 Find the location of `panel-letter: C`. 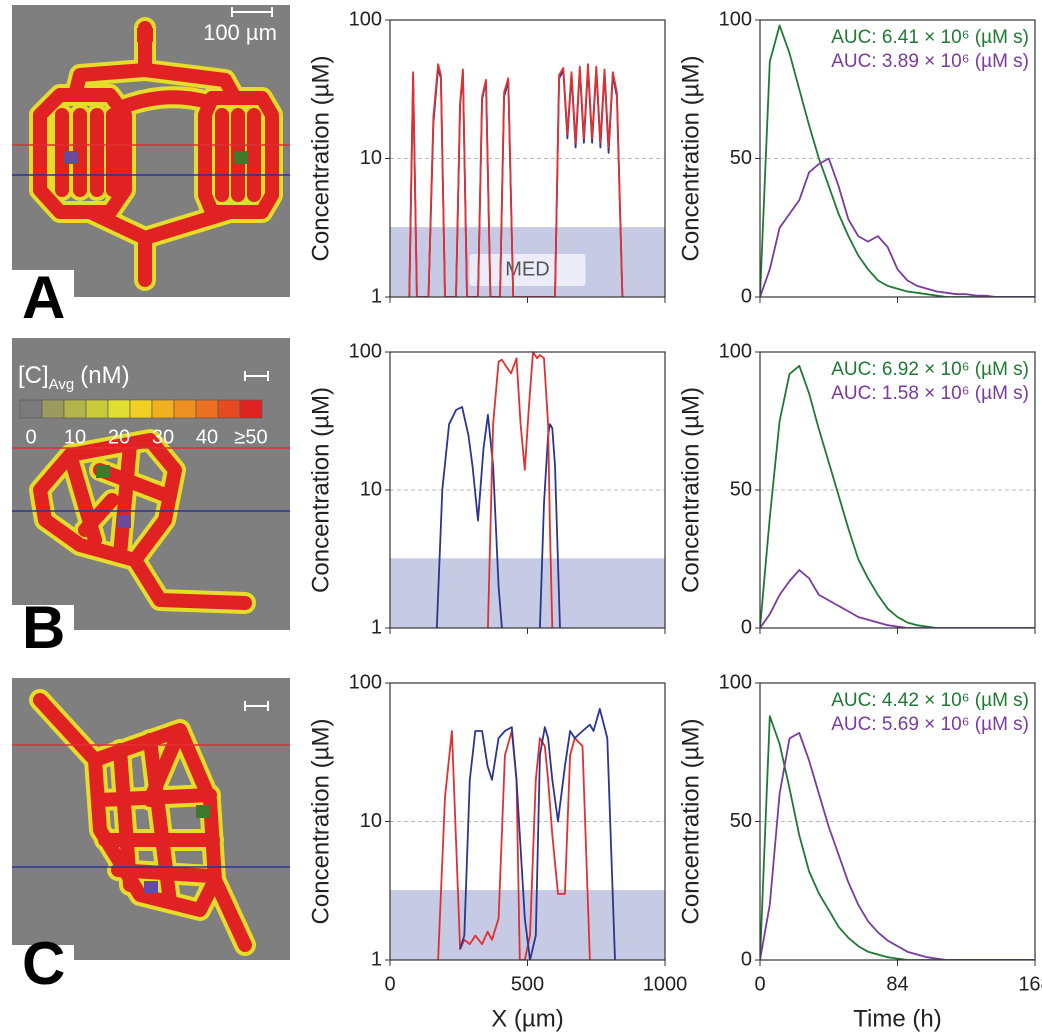

panel-letter: C is located at coordinates (43, 963).